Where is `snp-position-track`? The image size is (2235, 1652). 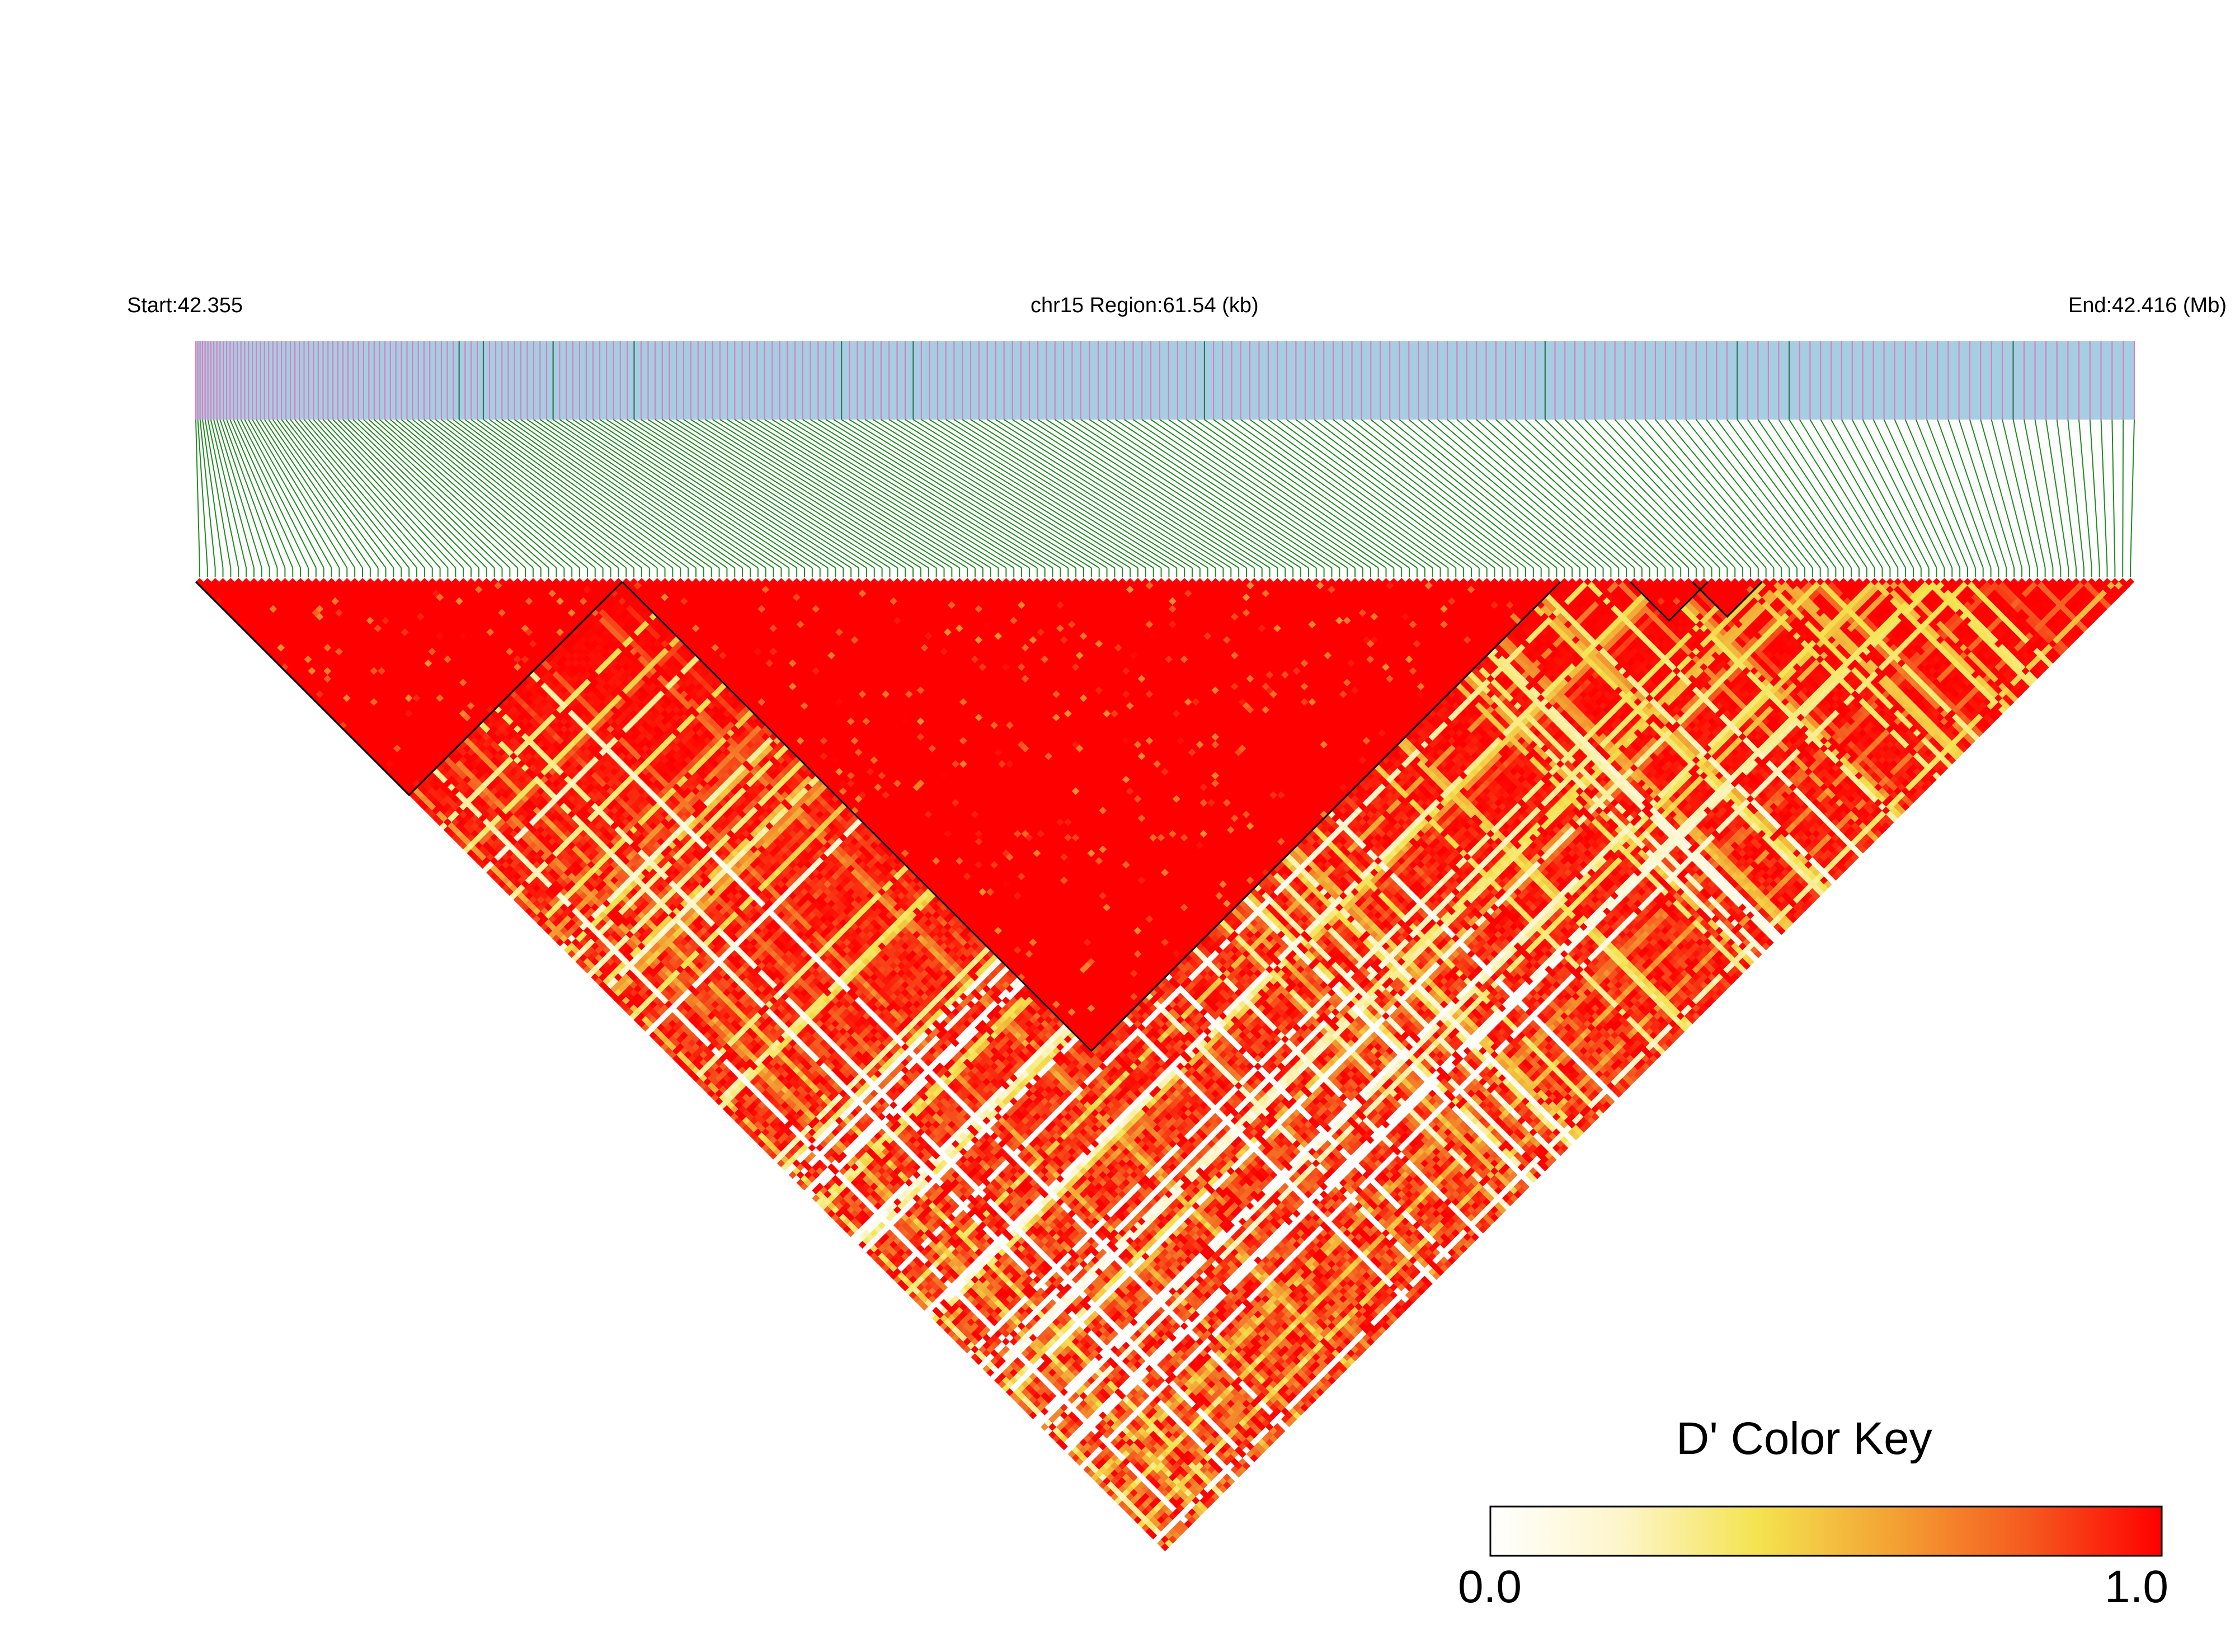
snp-position-track is located at coordinates (1165, 381).